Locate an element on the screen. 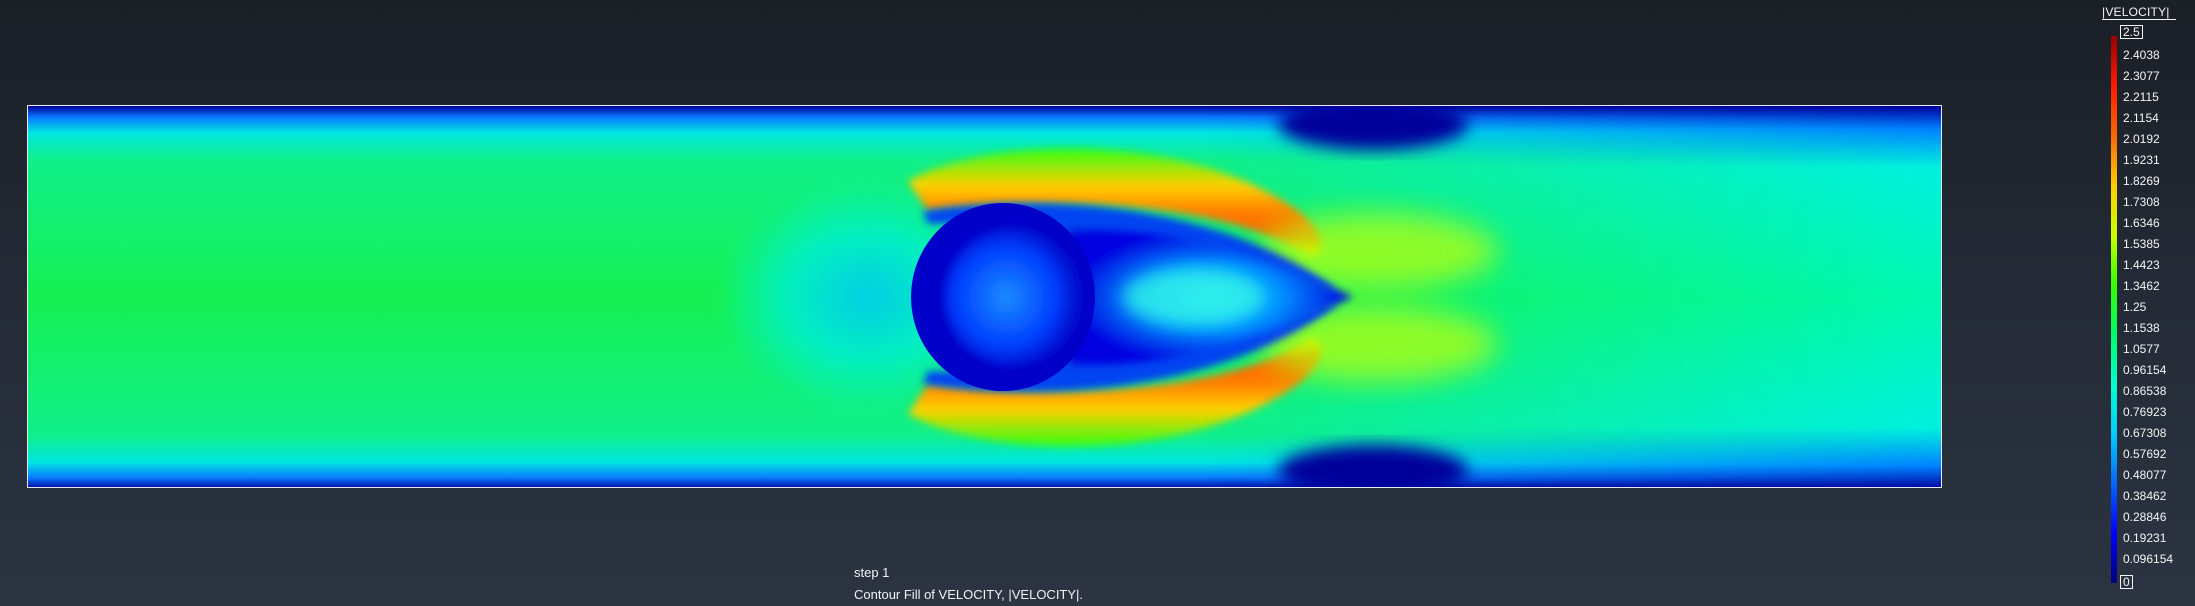 The width and height of the screenshot is (2195, 606). legend-tick-label: 0.76923 is located at coordinates (2145, 412).